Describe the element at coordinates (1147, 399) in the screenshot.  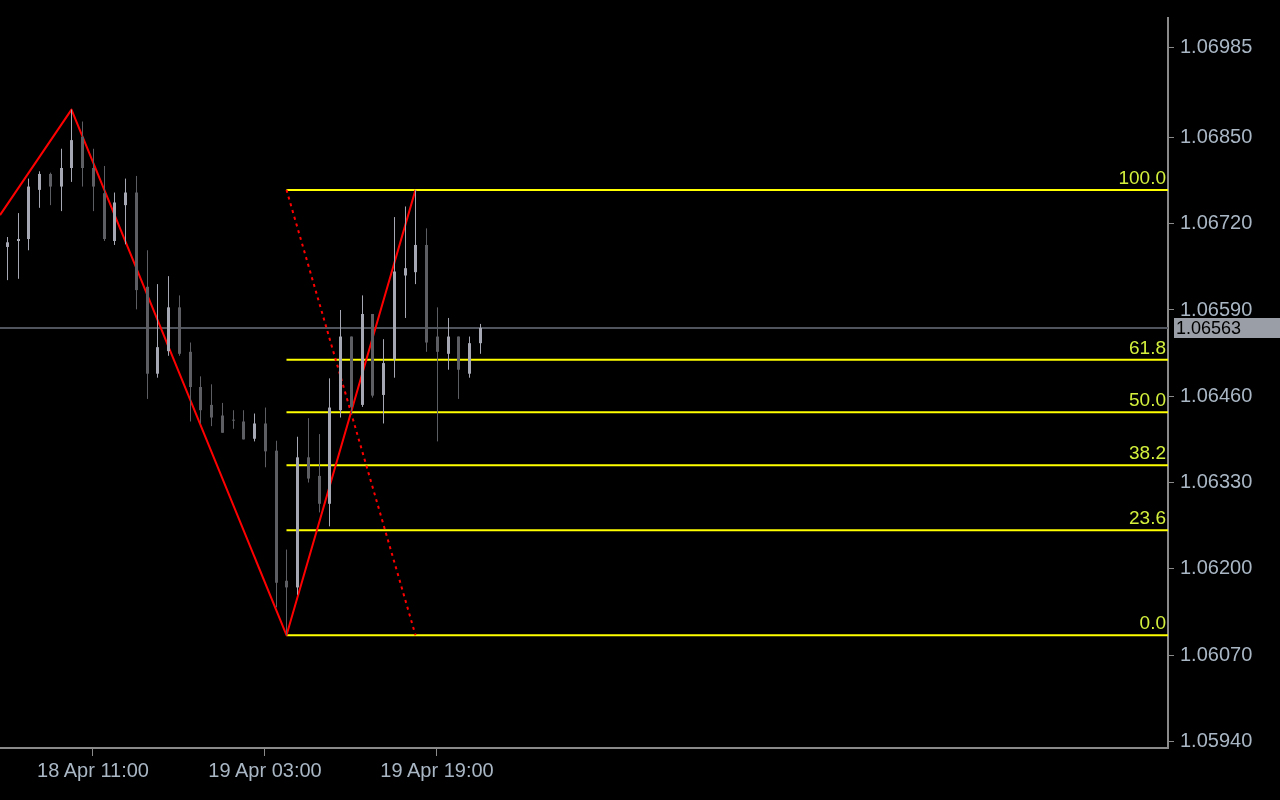
I see `annotation: 50.0` at that location.